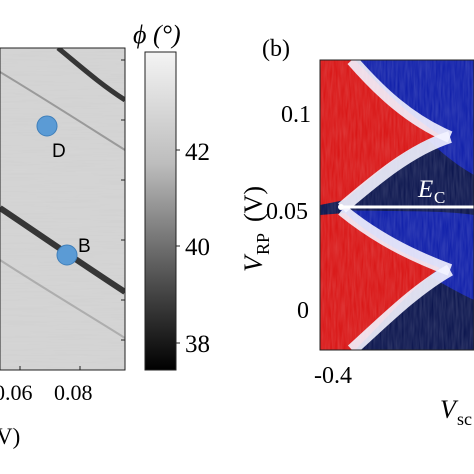  I want to click on colorbar-tick-38: 38, so click(197, 344).